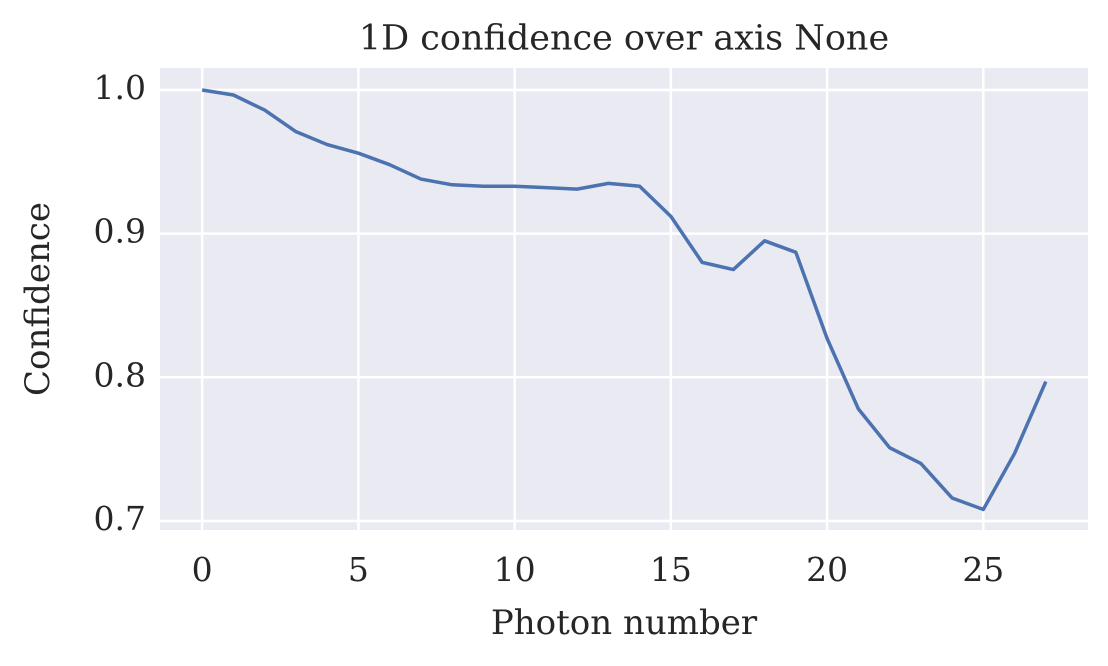 The image size is (1108, 666). What do you see at coordinates (983, 569) in the screenshot?
I see `x-tick-label: 25` at bounding box center [983, 569].